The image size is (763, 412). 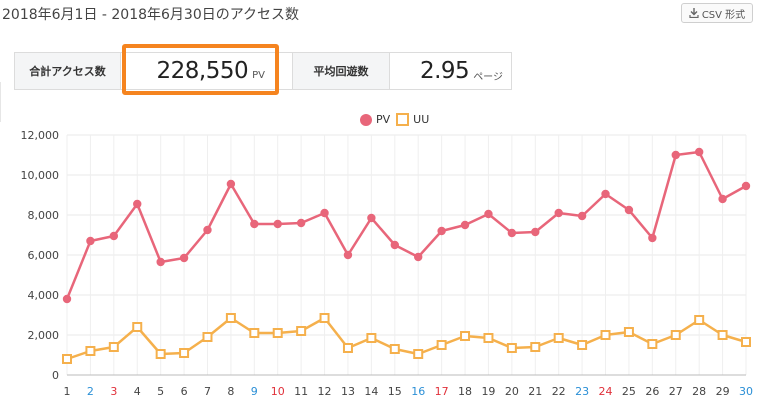 What do you see at coordinates (44, 215) in the screenshot?
I see `y-tick-label: 8,000` at bounding box center [44, 215].